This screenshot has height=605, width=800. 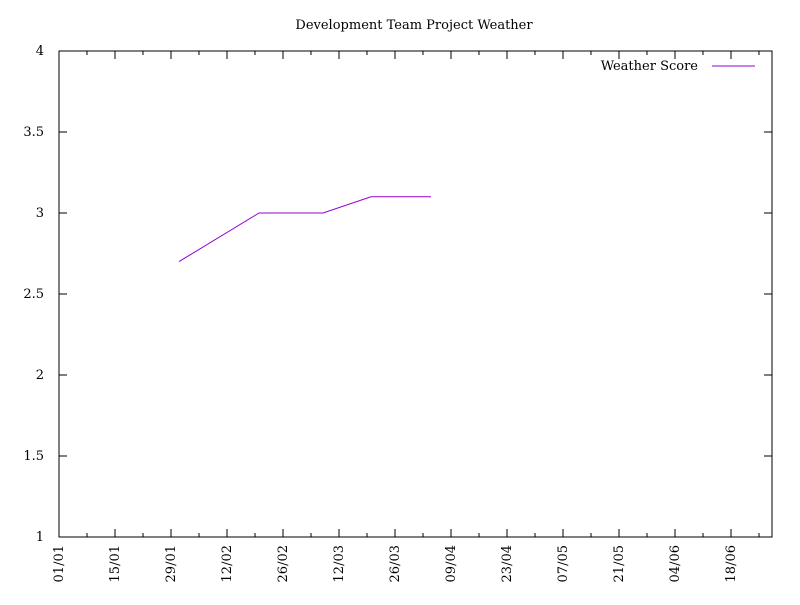 What do you see at coordinates (33, 456) in the screenshot?
I see `y-tick-label: 1.5` at bounding box center [33, 456].